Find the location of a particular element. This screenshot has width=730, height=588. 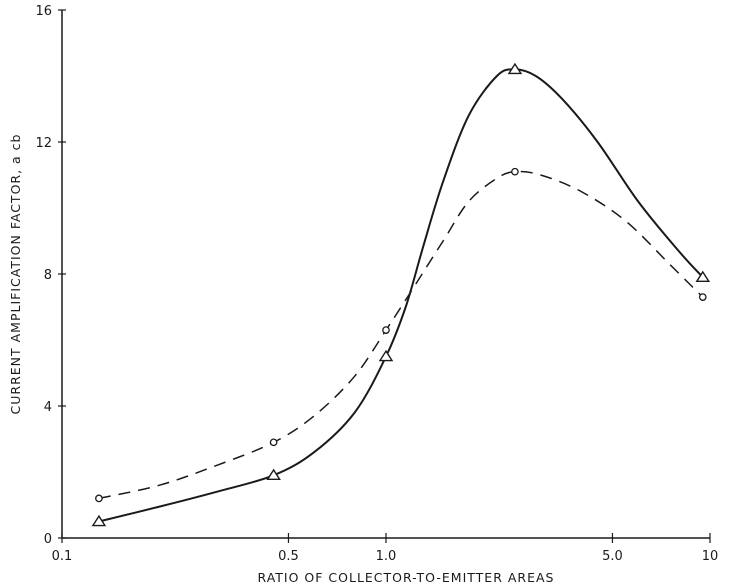

x-tick-label: 0.1 is located at coordinates (62, 556).